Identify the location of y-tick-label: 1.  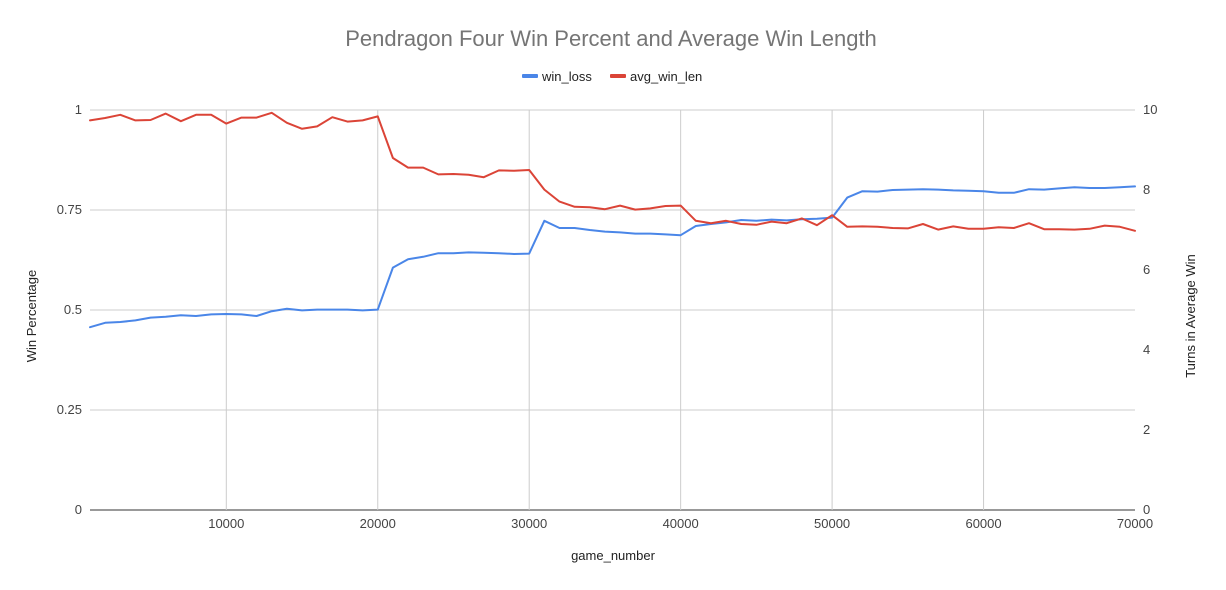
(78, 109).